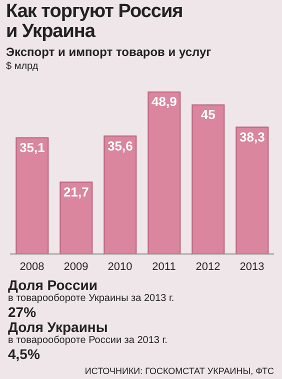 The width and height of the screenshot is (282, 379). I want to click on text: в товарообороте России за 2013 г., so click(88, 340).